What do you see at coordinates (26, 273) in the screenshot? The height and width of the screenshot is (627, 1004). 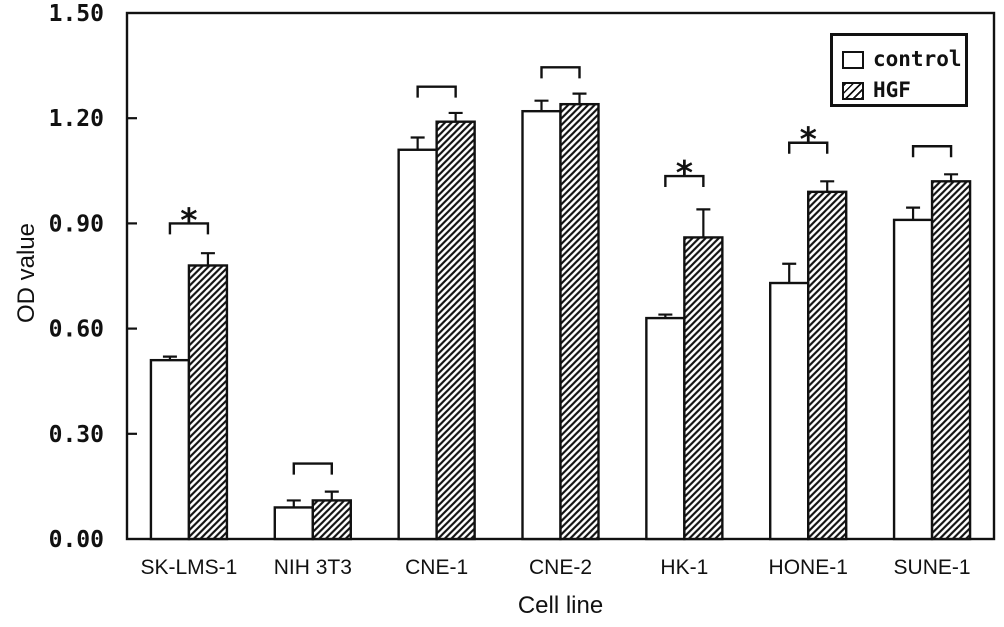 I see `y-axis-title: OD value` at bounding box center [26, 273].